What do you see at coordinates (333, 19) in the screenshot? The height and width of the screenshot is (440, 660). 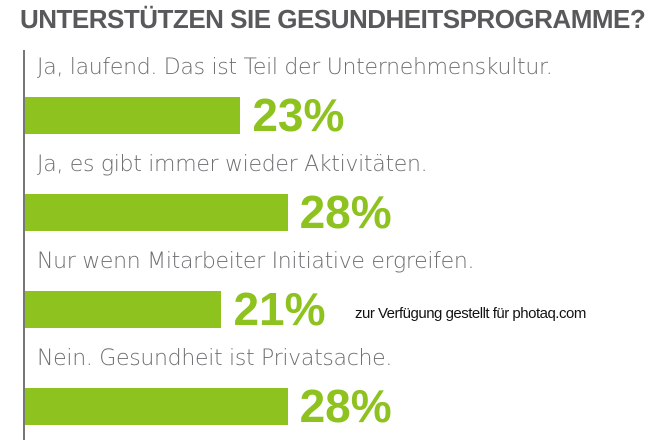 I see `chart-title: UNTERSTÜTZEN SIE GESUNDHEITSPROGRAMME?` at bounding box center [333, 19].